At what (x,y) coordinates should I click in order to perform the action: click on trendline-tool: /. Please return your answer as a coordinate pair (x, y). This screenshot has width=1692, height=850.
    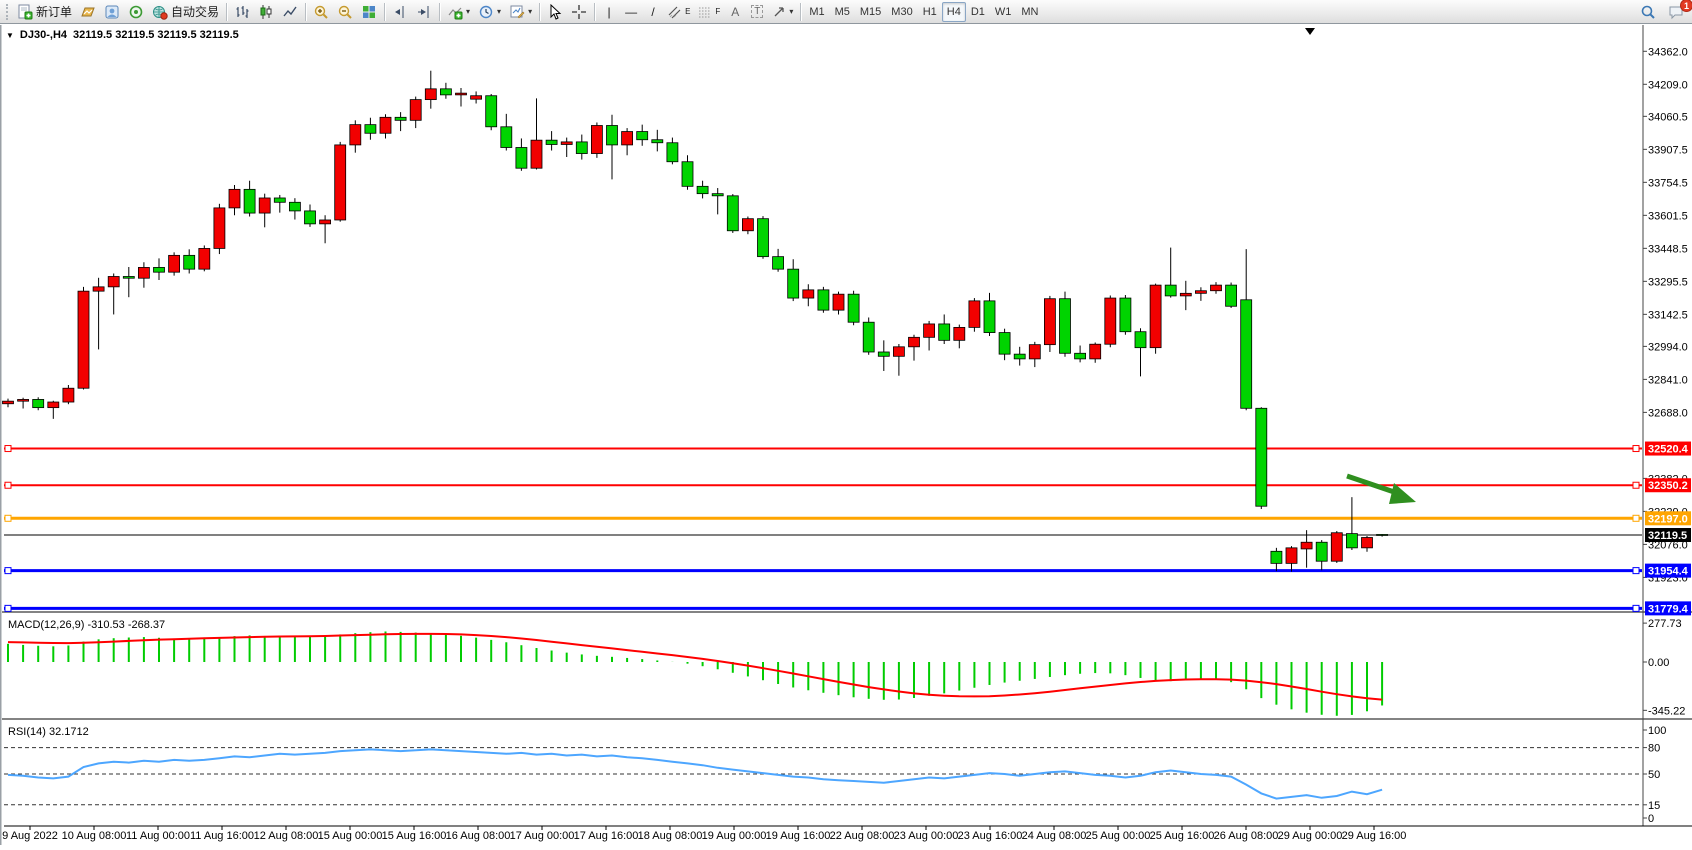
    Looking at the image, I should click on (653, 12).